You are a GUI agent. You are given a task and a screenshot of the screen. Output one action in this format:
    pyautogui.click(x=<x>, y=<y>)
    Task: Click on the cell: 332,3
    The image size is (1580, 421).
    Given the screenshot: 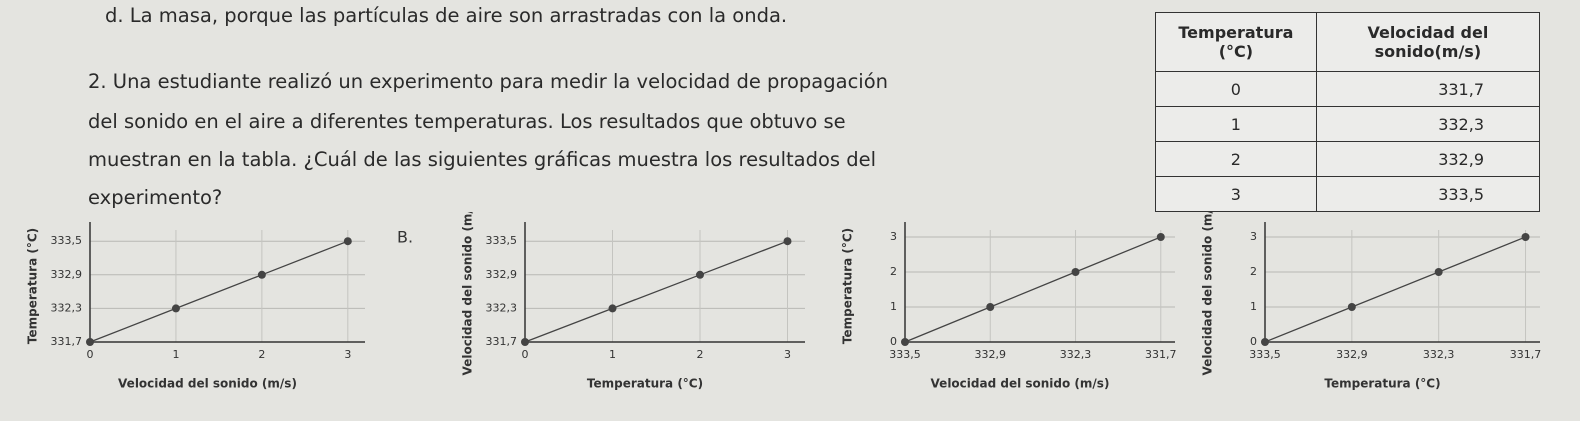 What is the action you would take?
    pyautogui.click(x=1428, y=124)
    